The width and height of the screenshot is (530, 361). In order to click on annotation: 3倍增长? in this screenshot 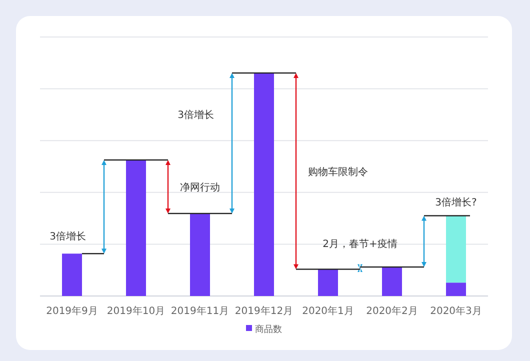, I will do `click(456, 202)`.